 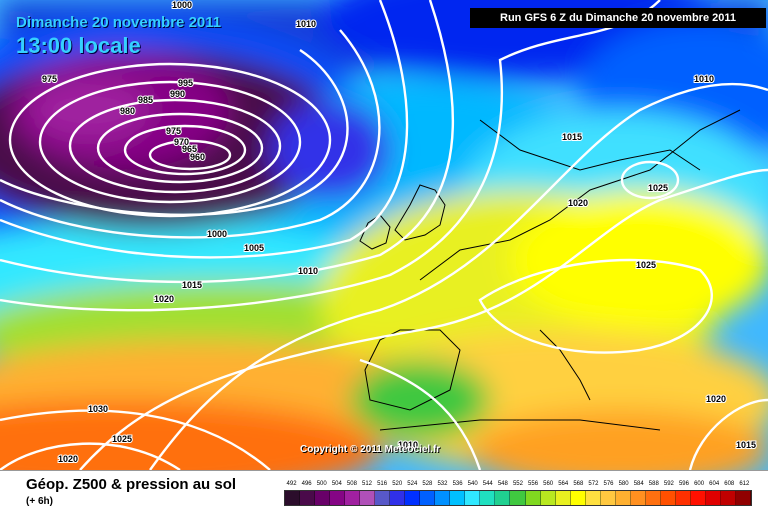 I want to click on scale-value-label: 600, so click(x=699, y=484).